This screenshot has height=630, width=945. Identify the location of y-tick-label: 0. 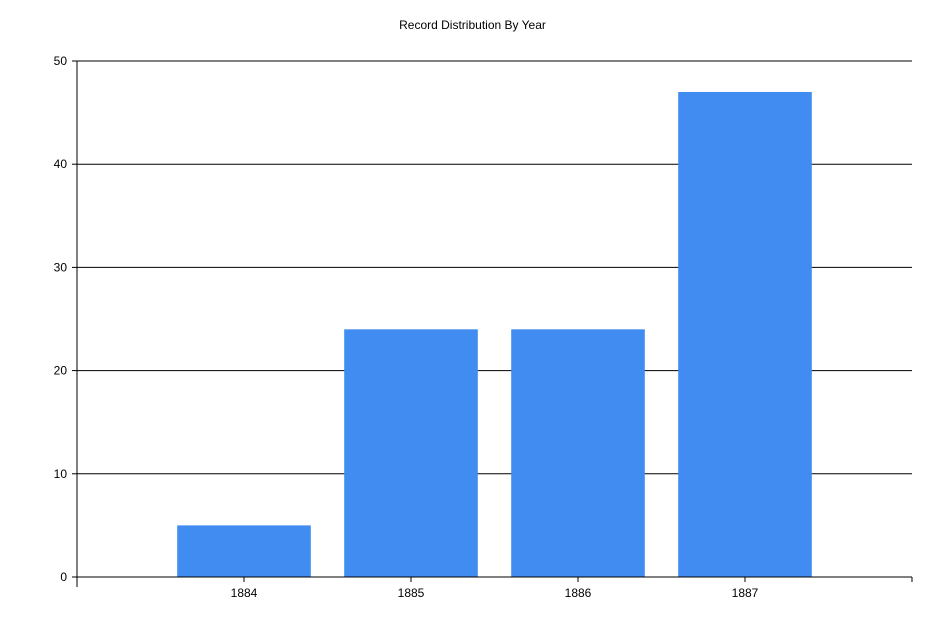
(63, 577).